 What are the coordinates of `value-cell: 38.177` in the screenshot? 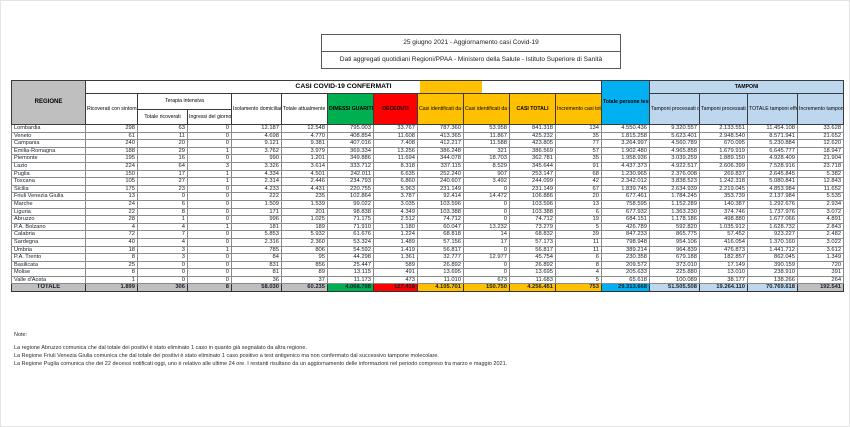 It's located at (723, 280).